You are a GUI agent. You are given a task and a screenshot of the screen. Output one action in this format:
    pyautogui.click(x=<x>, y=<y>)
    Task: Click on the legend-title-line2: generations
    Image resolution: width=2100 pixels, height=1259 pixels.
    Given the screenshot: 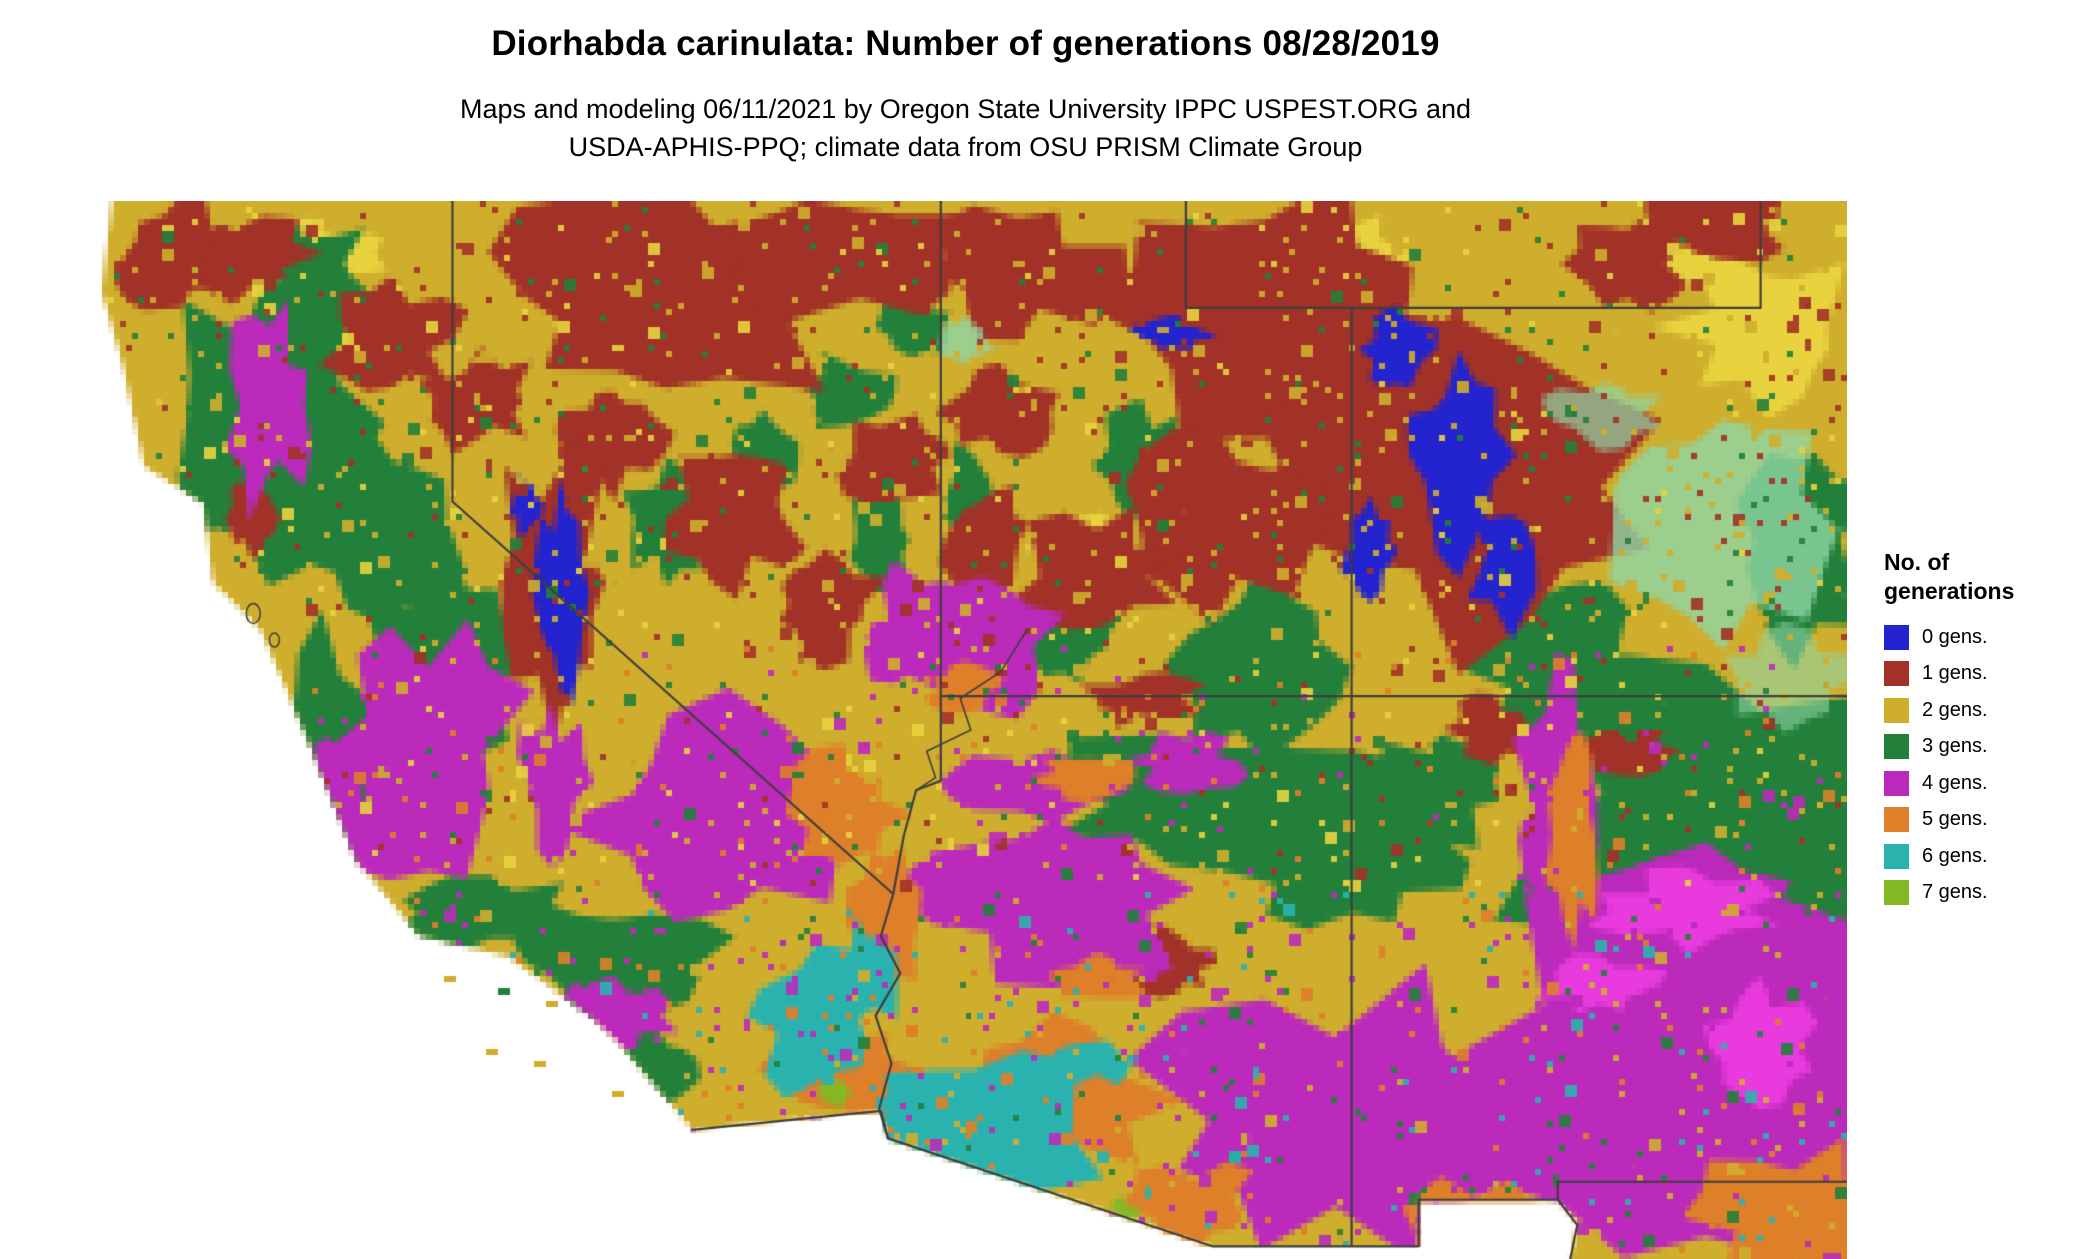 What is the action you would take?
    pyautogui.click(x=1949, y=591)
    